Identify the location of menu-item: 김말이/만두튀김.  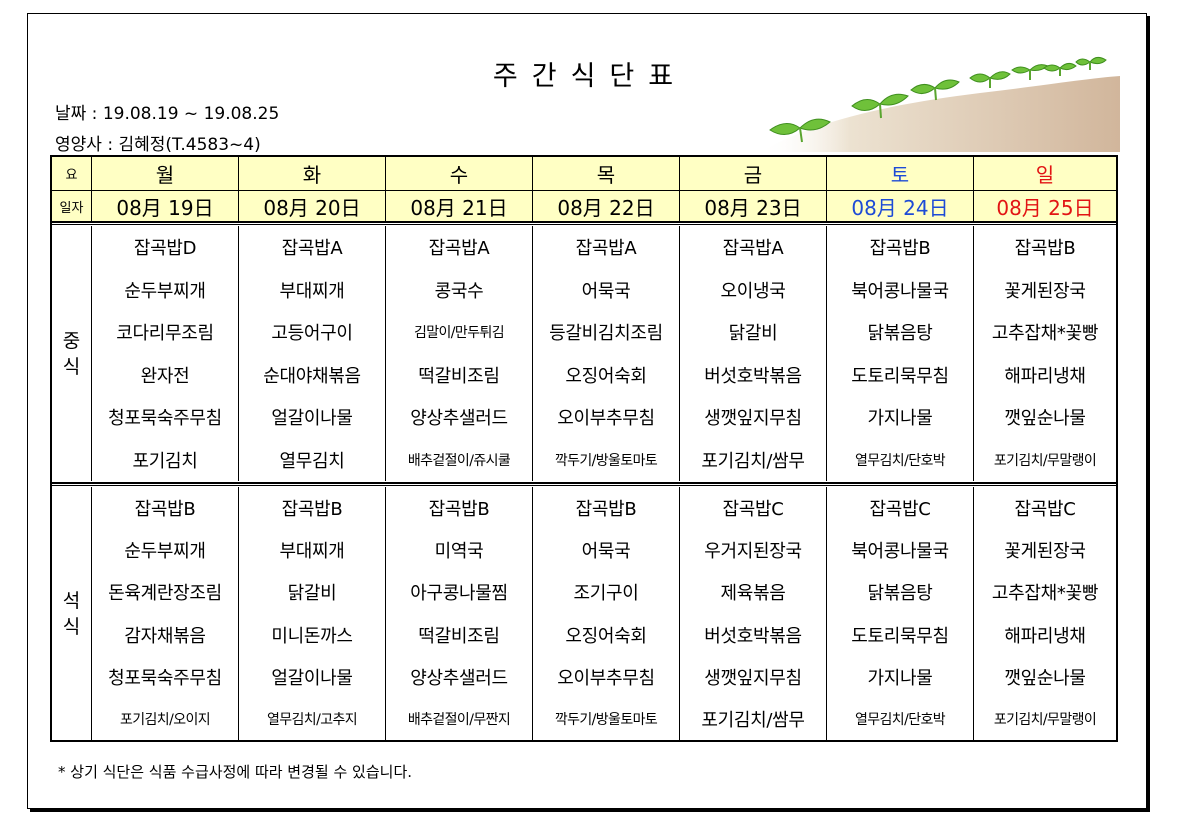
(459, 333).